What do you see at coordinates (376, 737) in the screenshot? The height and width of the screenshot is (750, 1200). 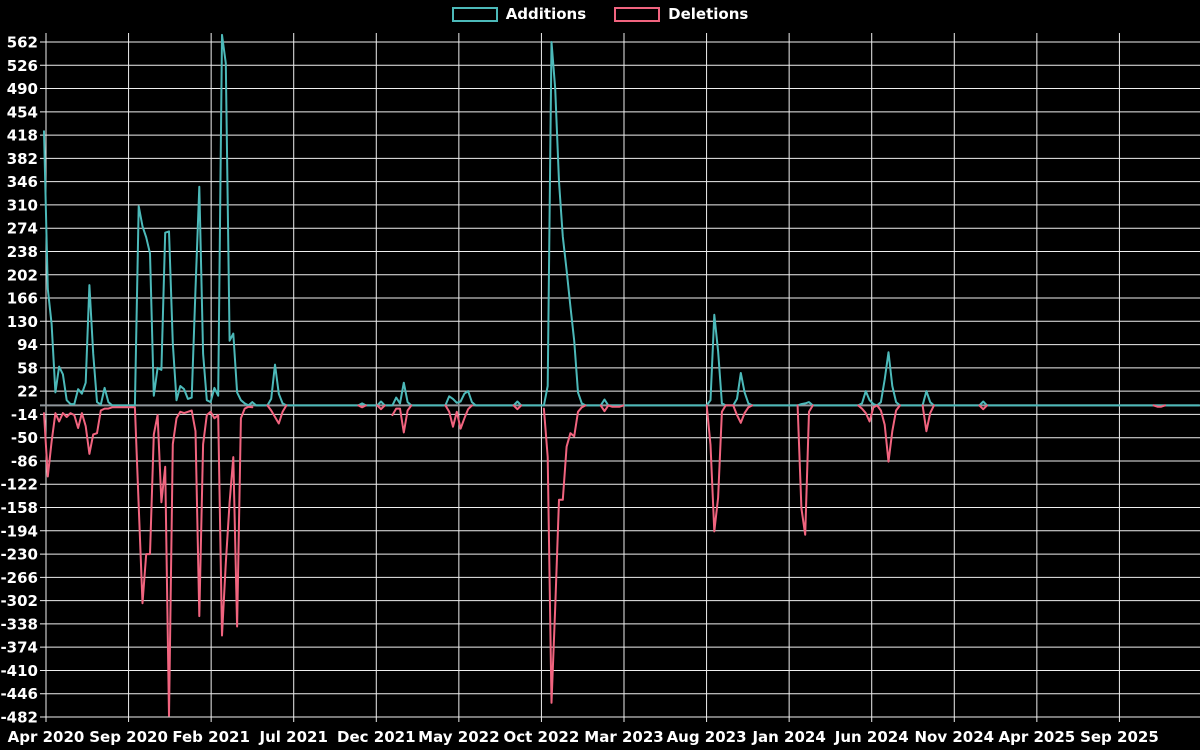 I see `x-tick-label: Dec 2021` at bounding box center [376, 737].